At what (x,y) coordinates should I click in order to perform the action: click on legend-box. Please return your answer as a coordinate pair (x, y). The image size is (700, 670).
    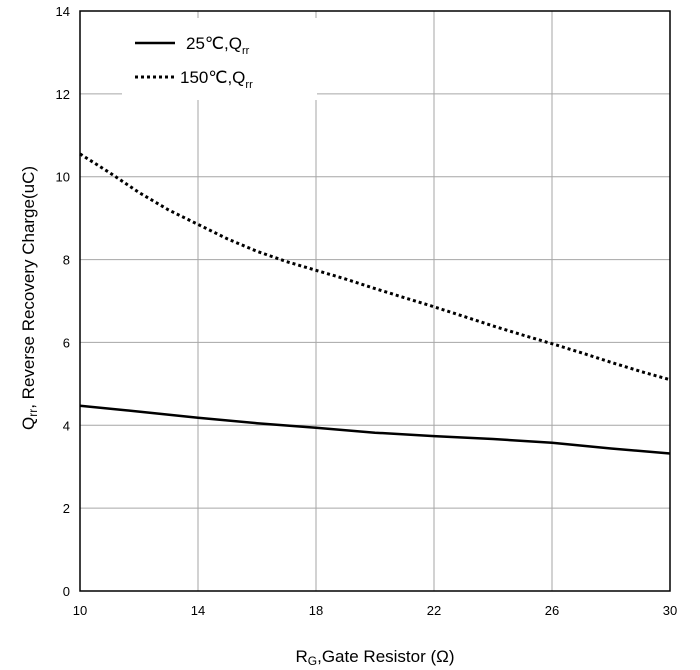
    Looking at the image, I should click on (219, 59).